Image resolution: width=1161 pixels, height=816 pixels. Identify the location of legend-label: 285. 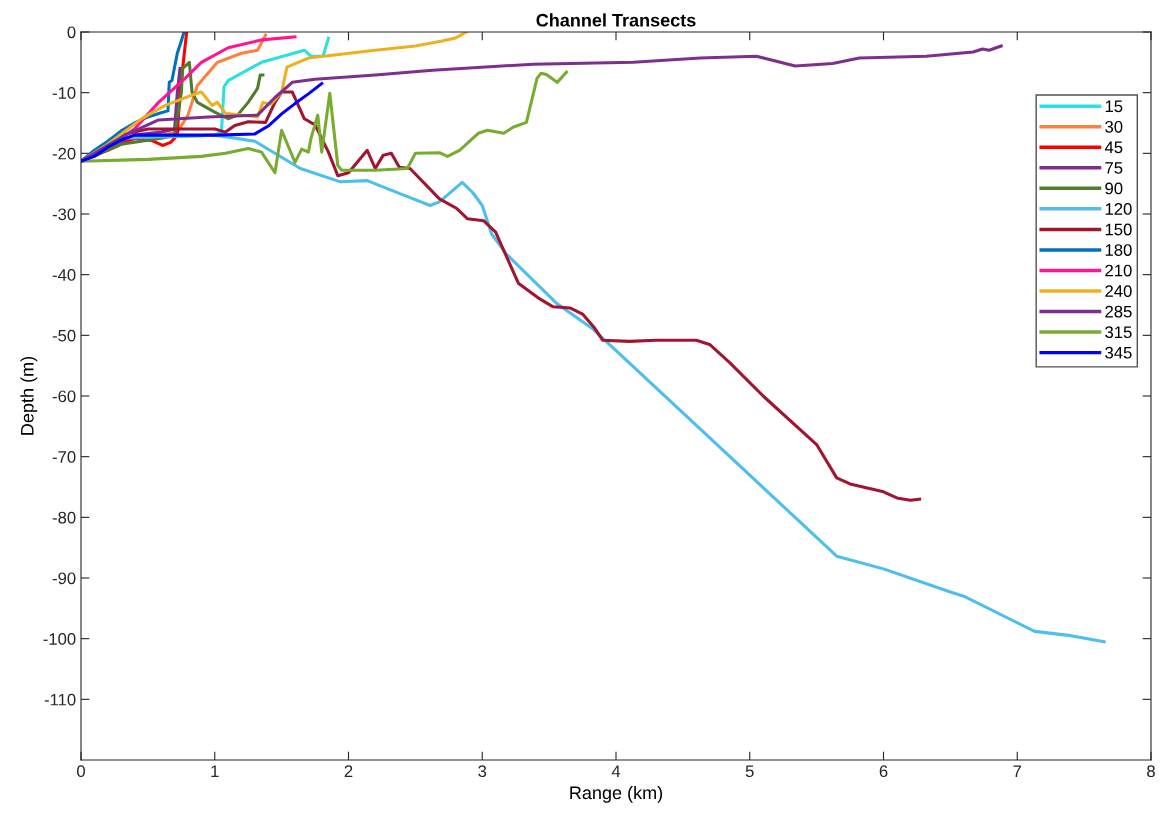
(1118, 311).